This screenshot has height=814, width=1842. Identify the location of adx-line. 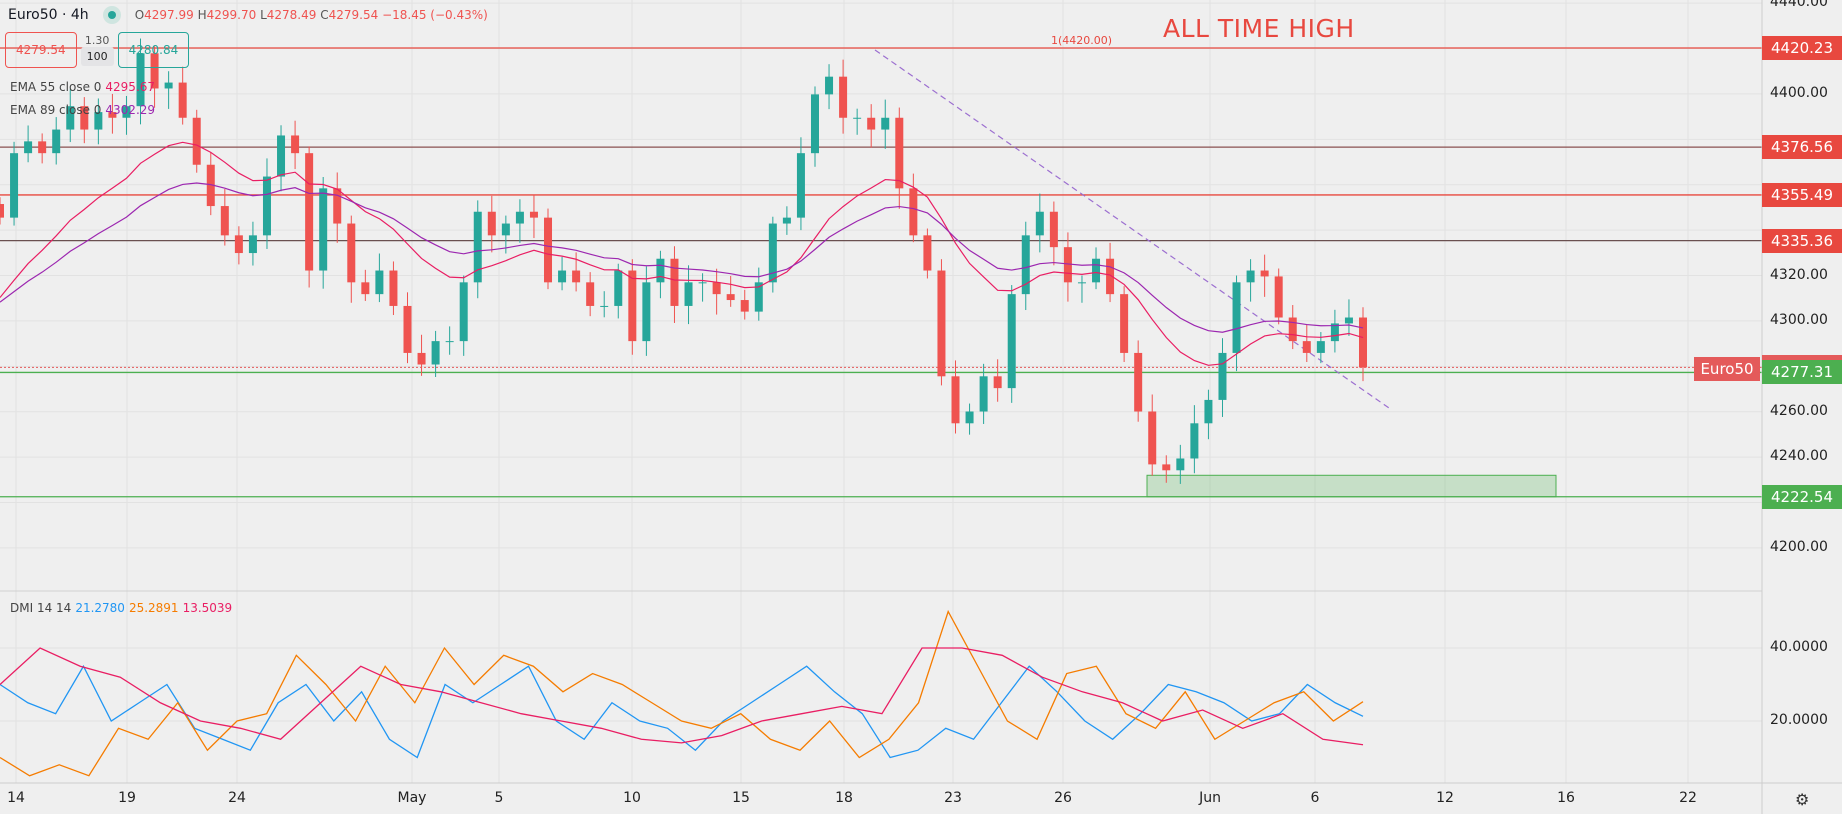
(682, 696).